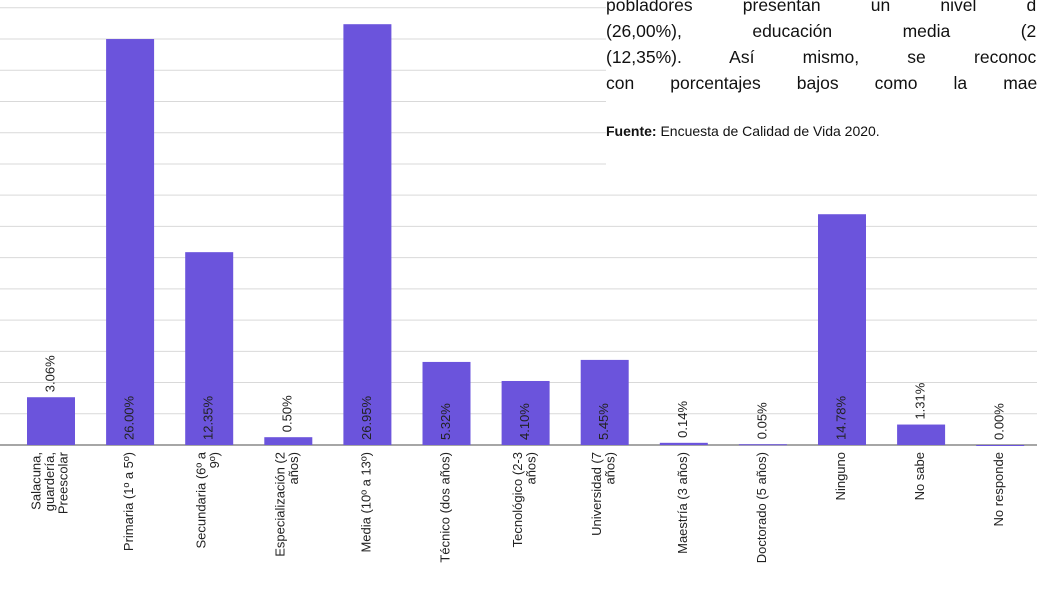  What do you see at coordinates (49, 373) in the screenshot?
I see `value-label: 3.06%` at bounding box center [49, 373].